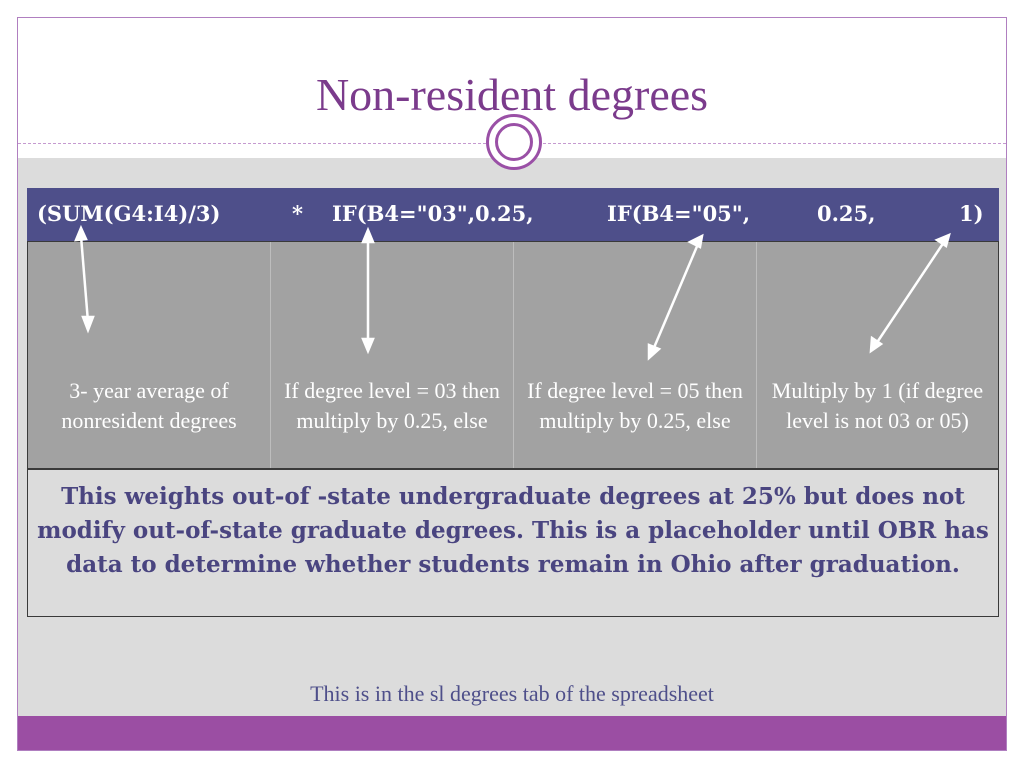 This screenshot has height=768, width=1024. I want to click on formula-part-average: (SUM(G4:I4)/3), so click(129, 213).